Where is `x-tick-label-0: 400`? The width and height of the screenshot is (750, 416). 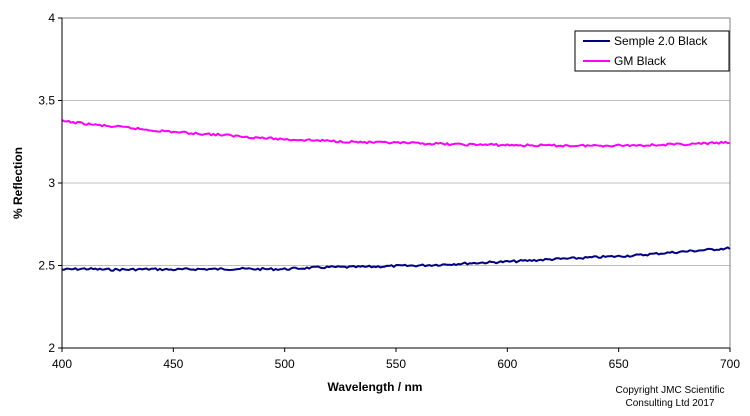
x-tick-label-0: 400 is located at coordinates (62, 364).